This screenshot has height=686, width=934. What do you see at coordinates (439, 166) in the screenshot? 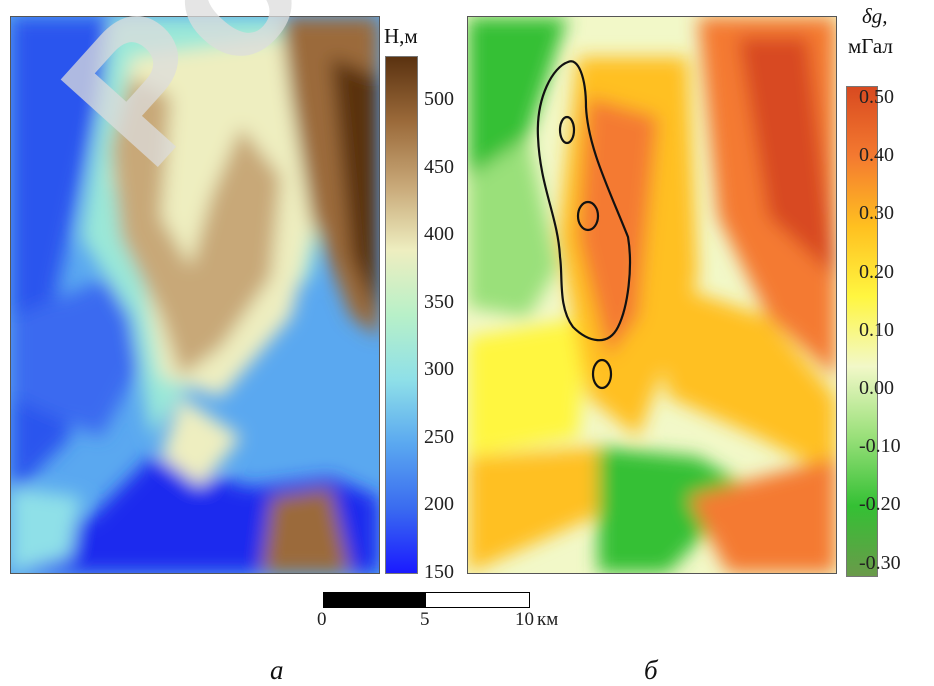
I see `elevation-tick-1: 450` at bounding box center [439, 166].